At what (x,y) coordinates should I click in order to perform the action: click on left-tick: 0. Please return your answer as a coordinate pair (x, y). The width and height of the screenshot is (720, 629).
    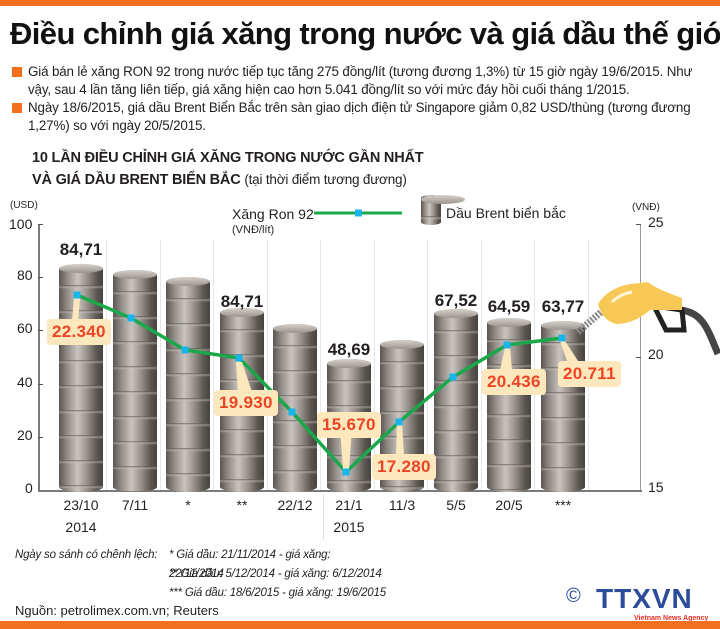
    Looking at the image, I should click on (29, 488).